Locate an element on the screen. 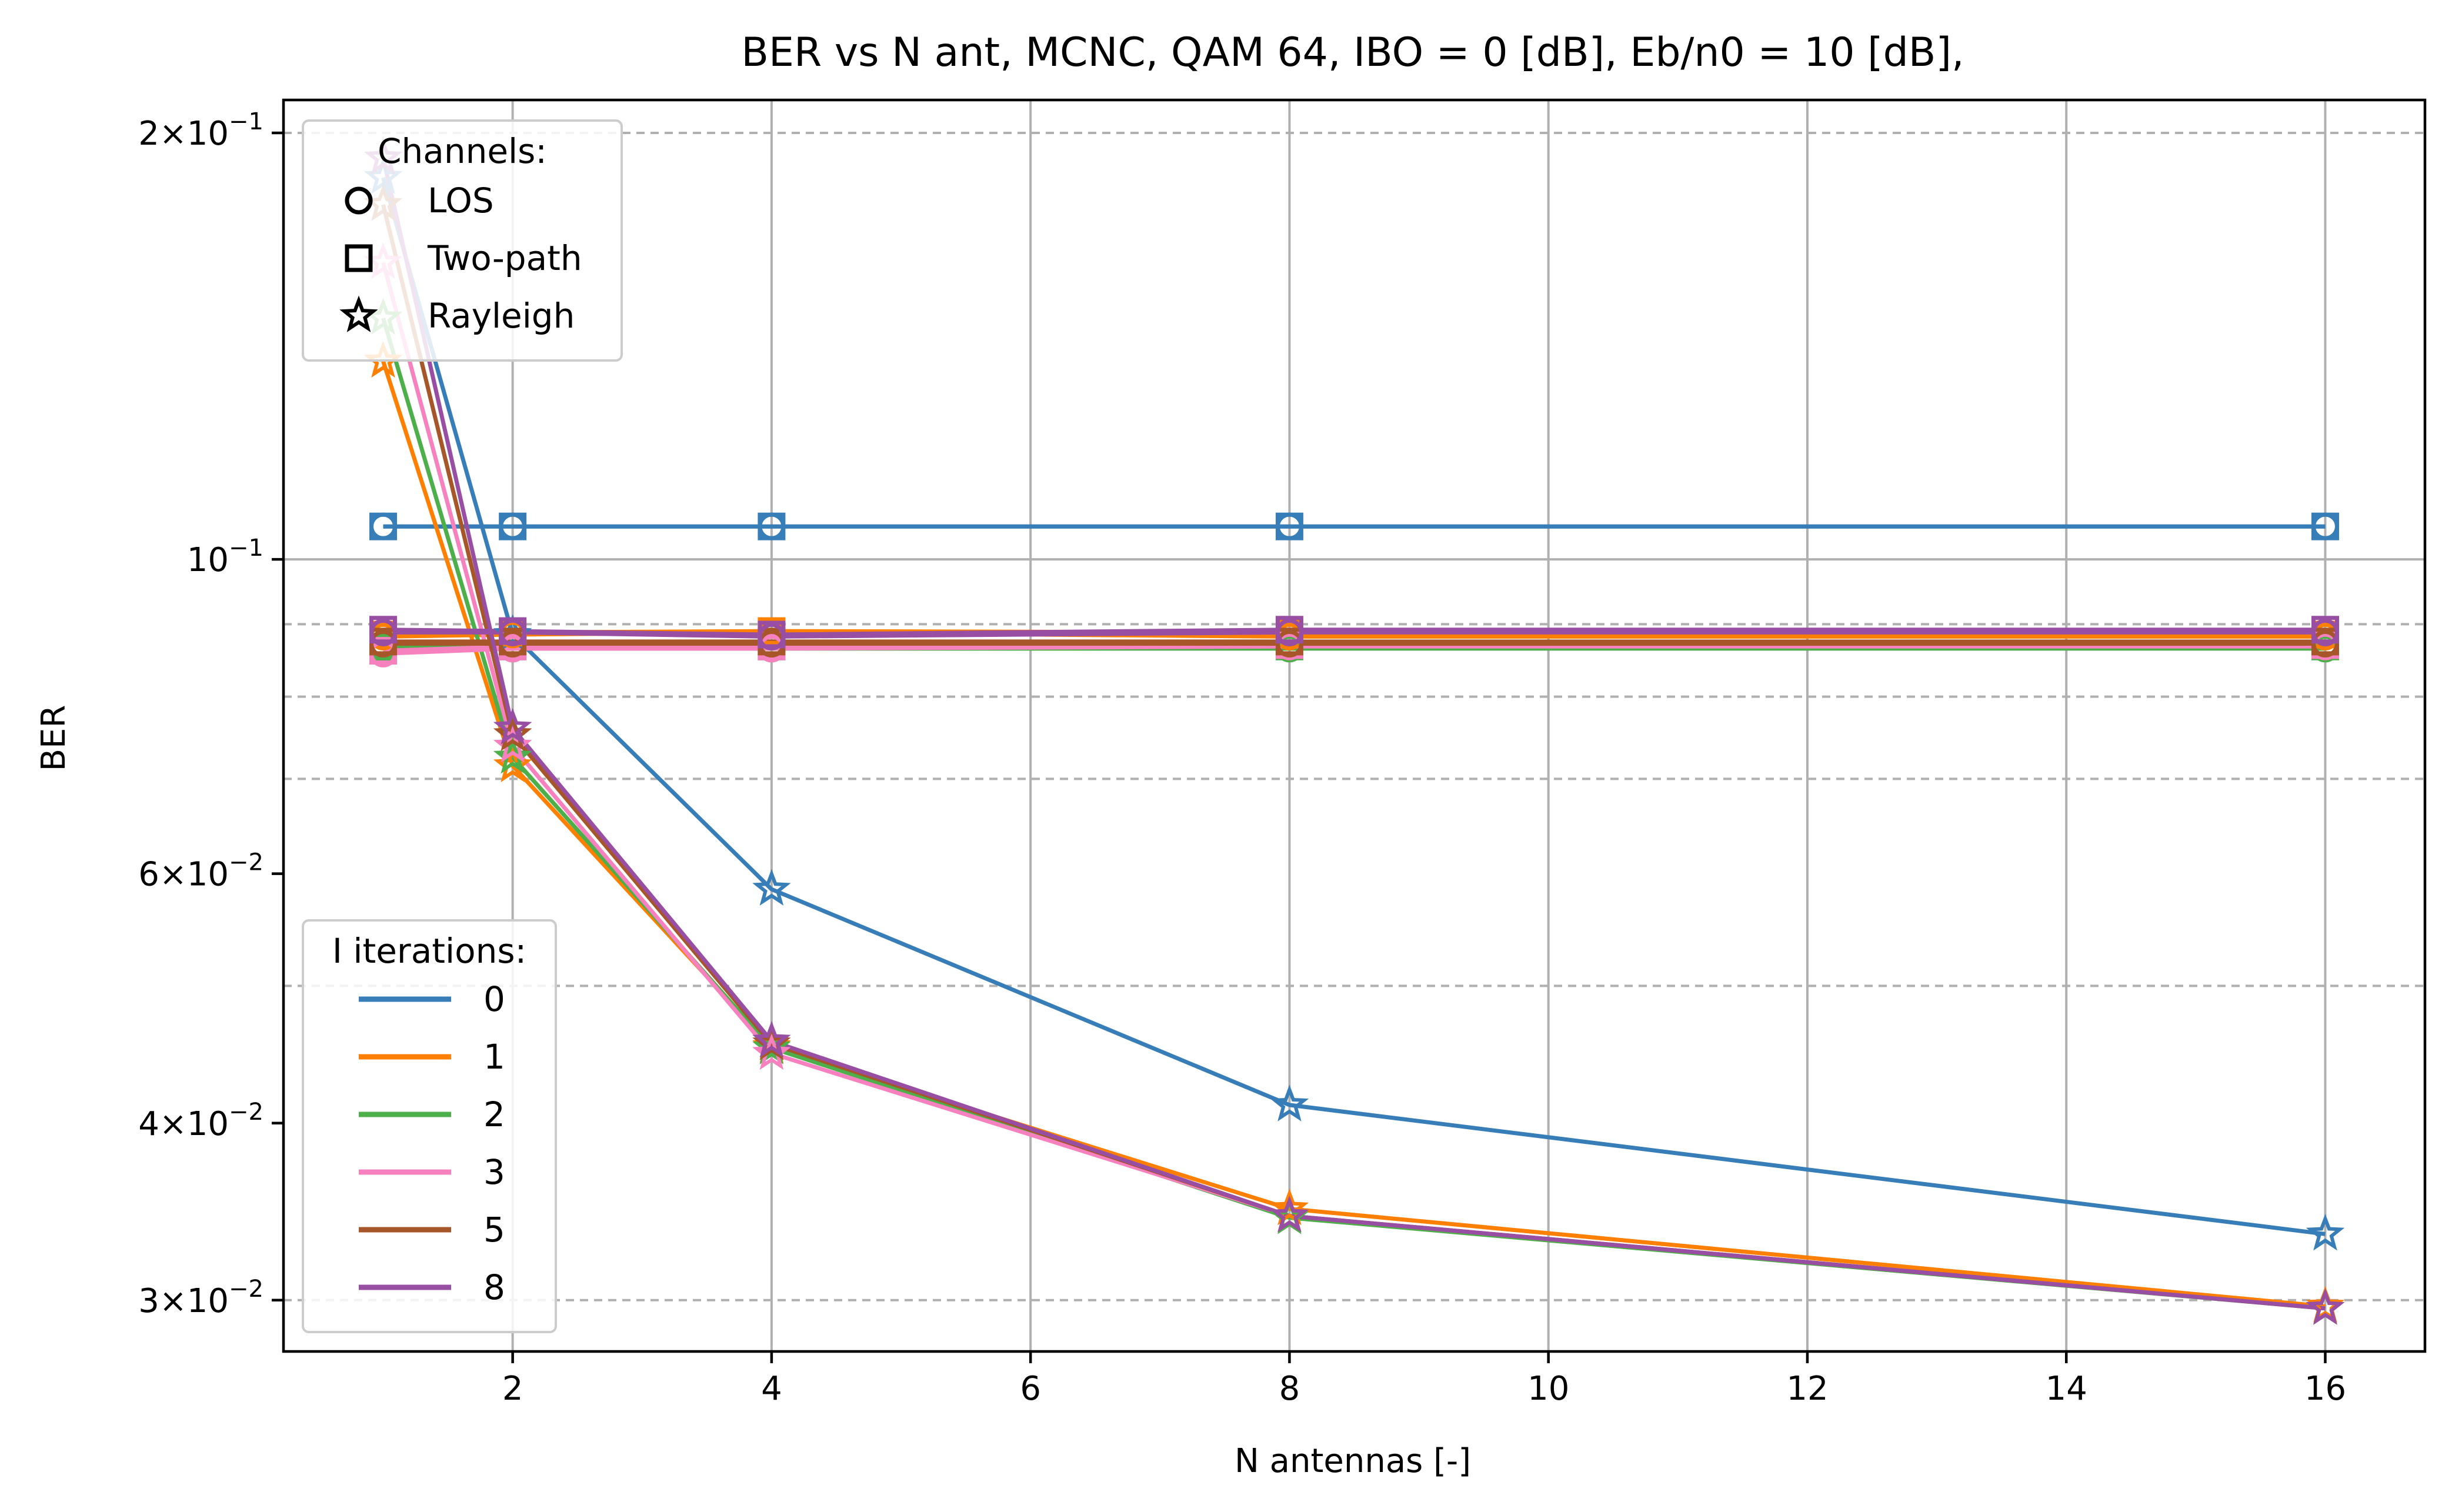 The height and width of the screenshot is (1512, 2452). x-tick-label: 10 is located at coordinates (1548, 1389).